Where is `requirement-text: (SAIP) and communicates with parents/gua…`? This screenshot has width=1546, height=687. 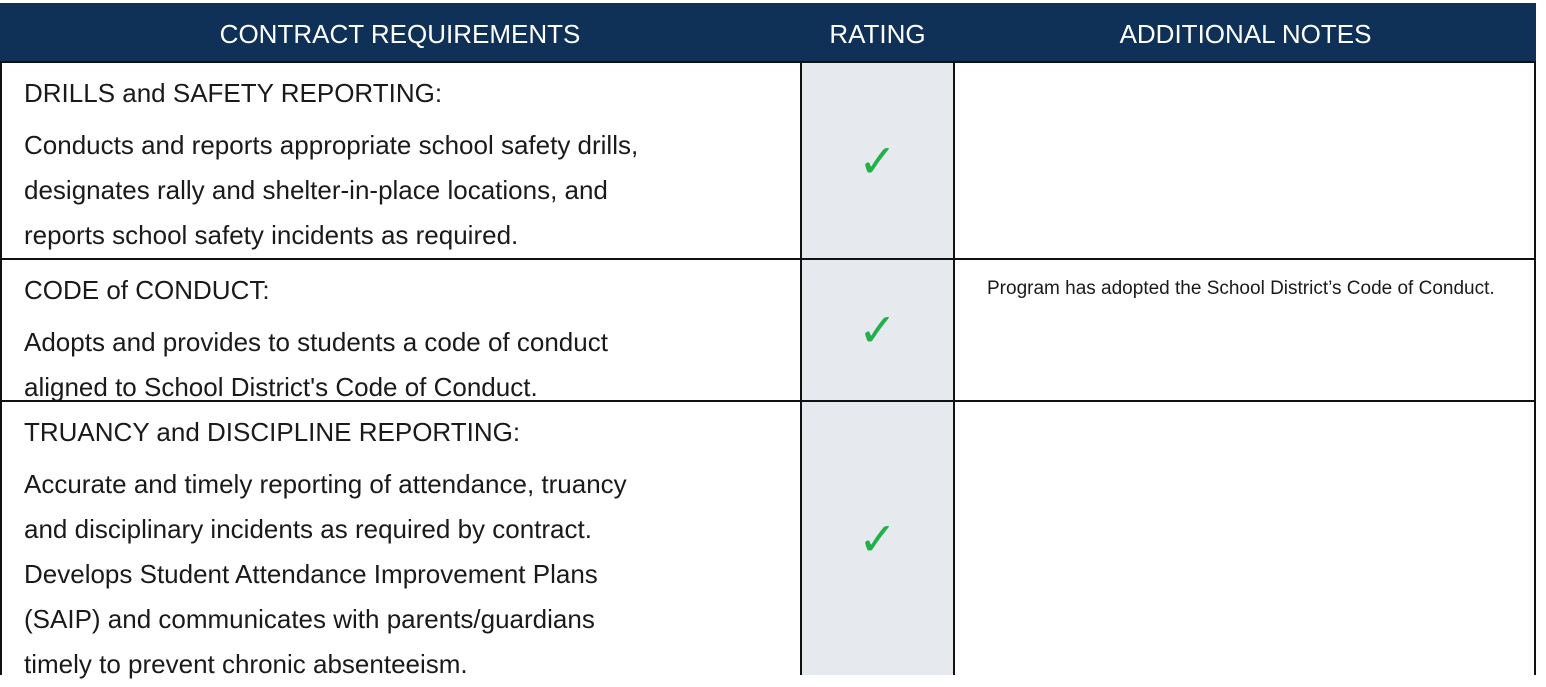
requirement-text: (SAIP) and communicates with parents/gua… is located at coordinates (309, 619).